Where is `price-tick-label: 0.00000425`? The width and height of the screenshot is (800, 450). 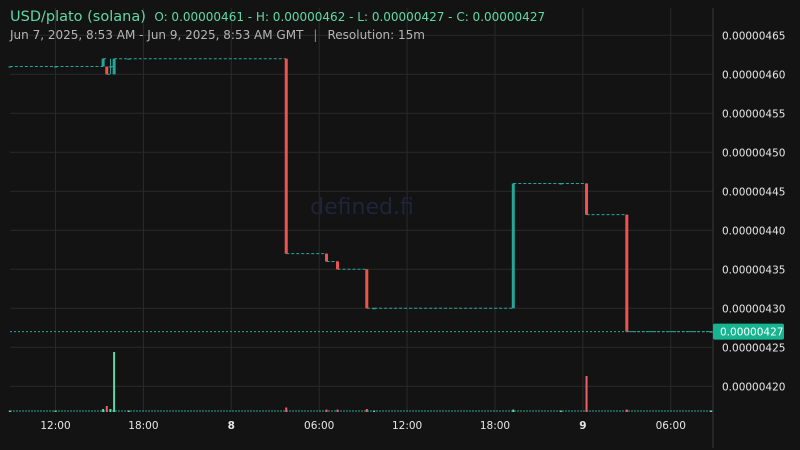 price-tick-label: 0.00000425 is located at coordinates (753, 348).